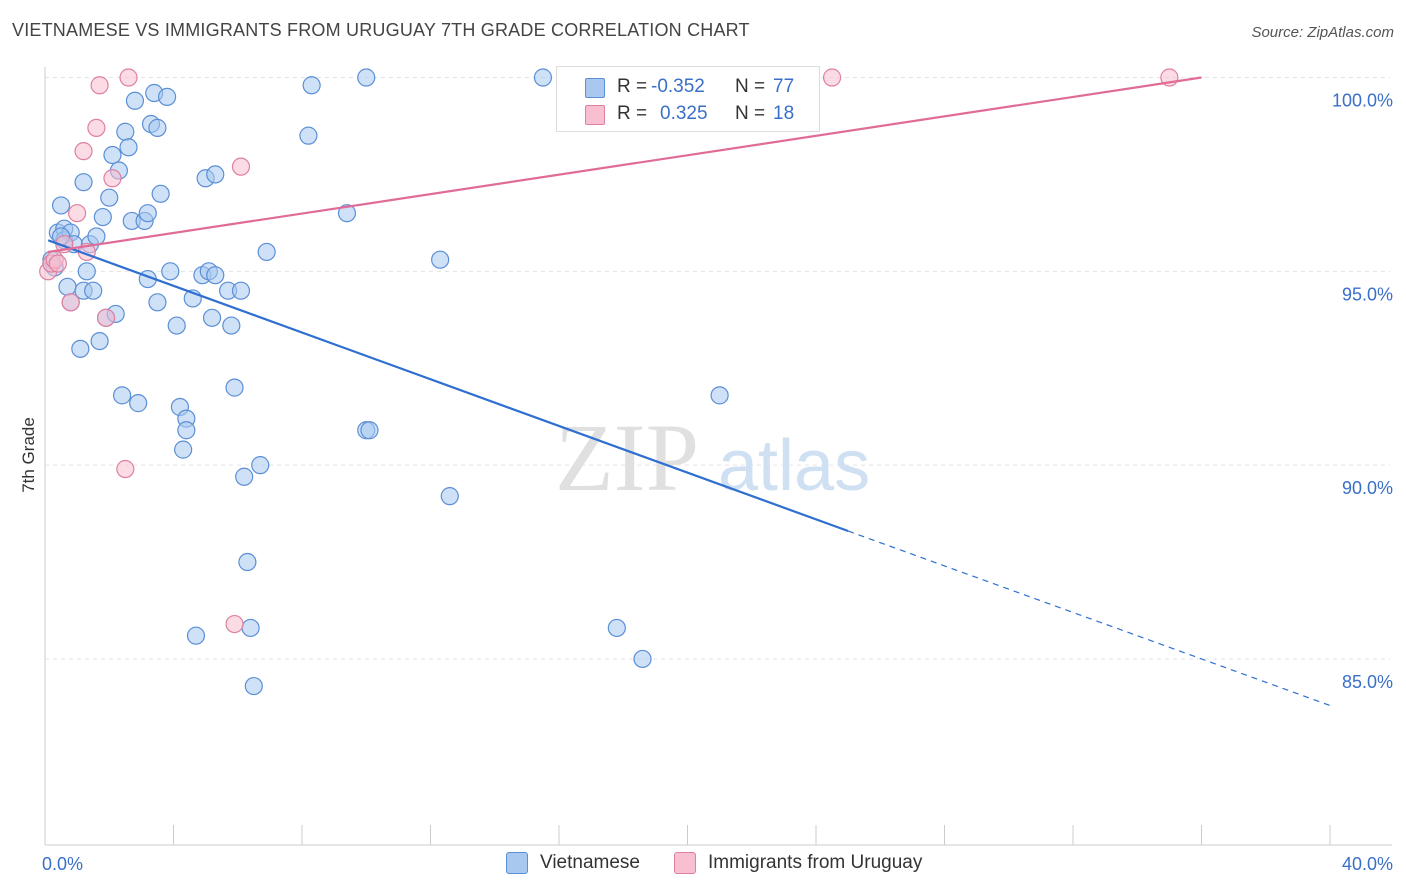 The width and height of the screenshot is (1406, 892). I want to click on legend-swatch-uruguay, so click(685, 863).